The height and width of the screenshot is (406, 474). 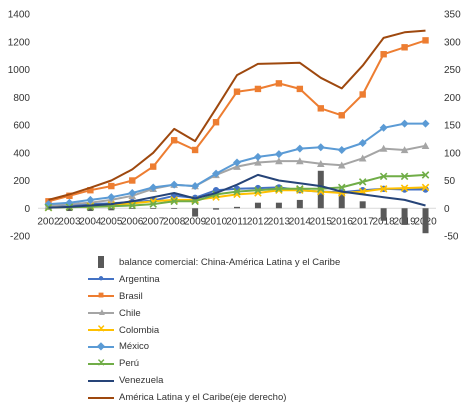 What do you see at coordinates (216, 221) in the screenshot?
I see `x-tick-label: 2010` at bounding box center [216, 221].